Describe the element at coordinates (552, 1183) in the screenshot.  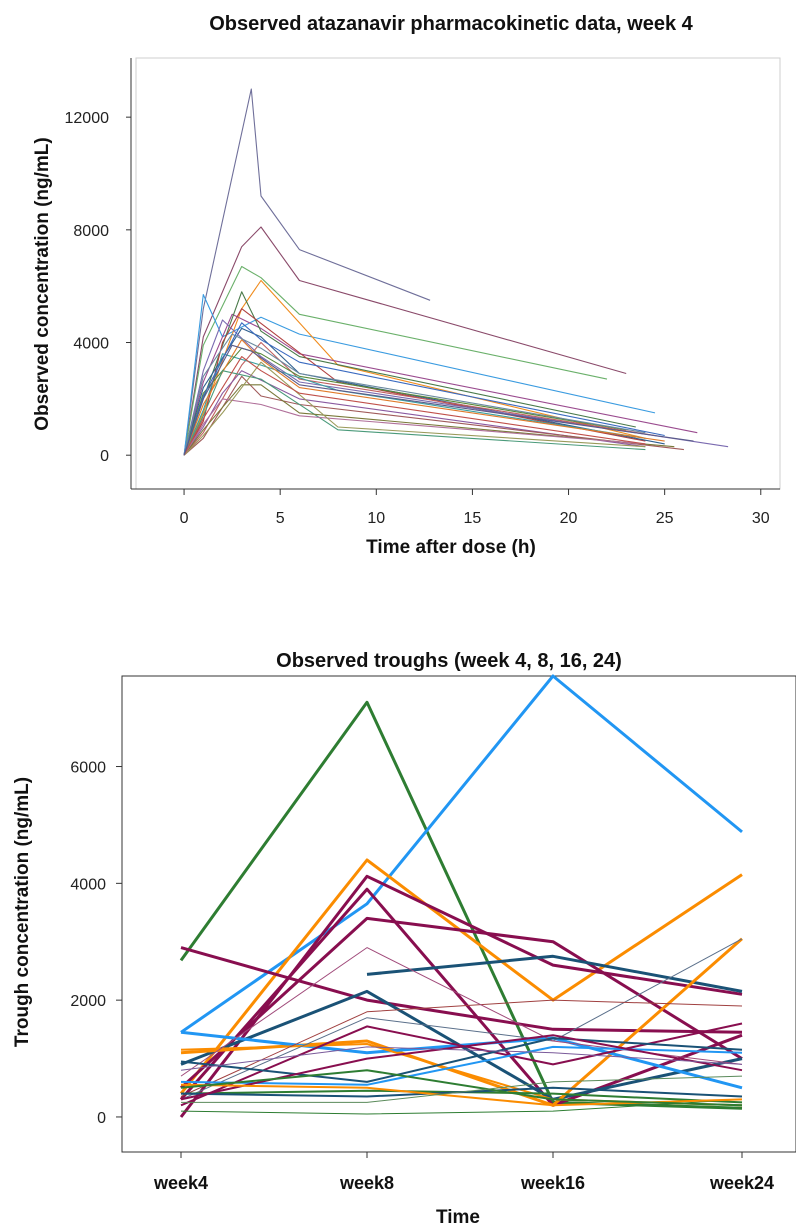
I see `x-category-label: week16` at that location.